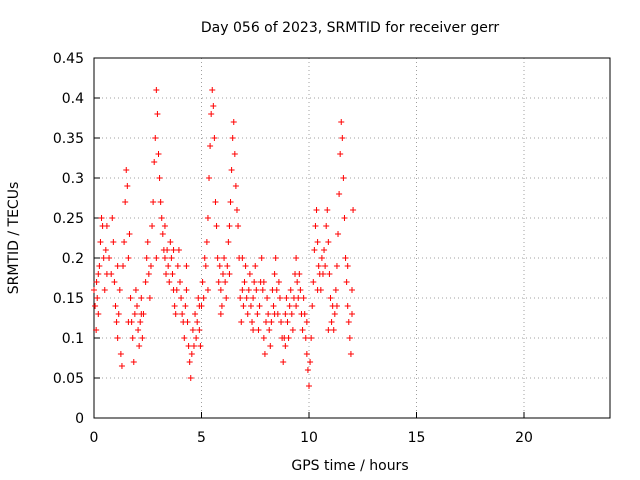 The image size is (640, 480). Describe the element at coordinates (68, 59) in the screenshot. I see `y-tick-label: 0.45` at that location.